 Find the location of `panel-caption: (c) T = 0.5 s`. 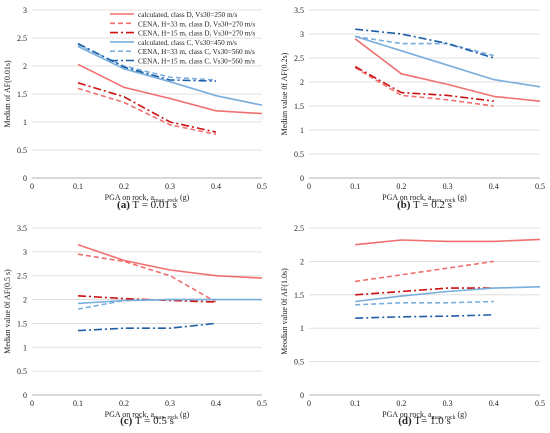

panel-caption: (c) T = 0.5 s is located at coordinates (147, 421).